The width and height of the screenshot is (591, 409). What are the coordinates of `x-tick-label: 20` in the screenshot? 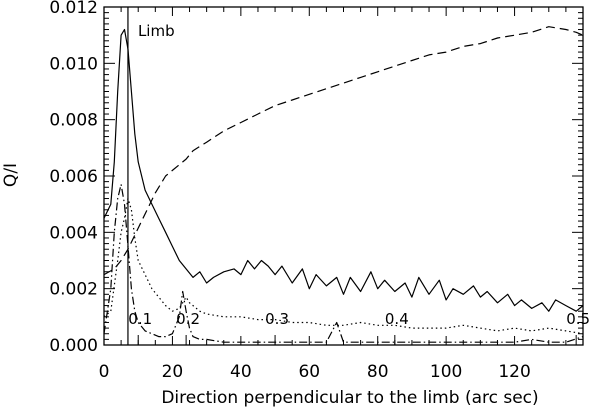 It's located at (173, 372).